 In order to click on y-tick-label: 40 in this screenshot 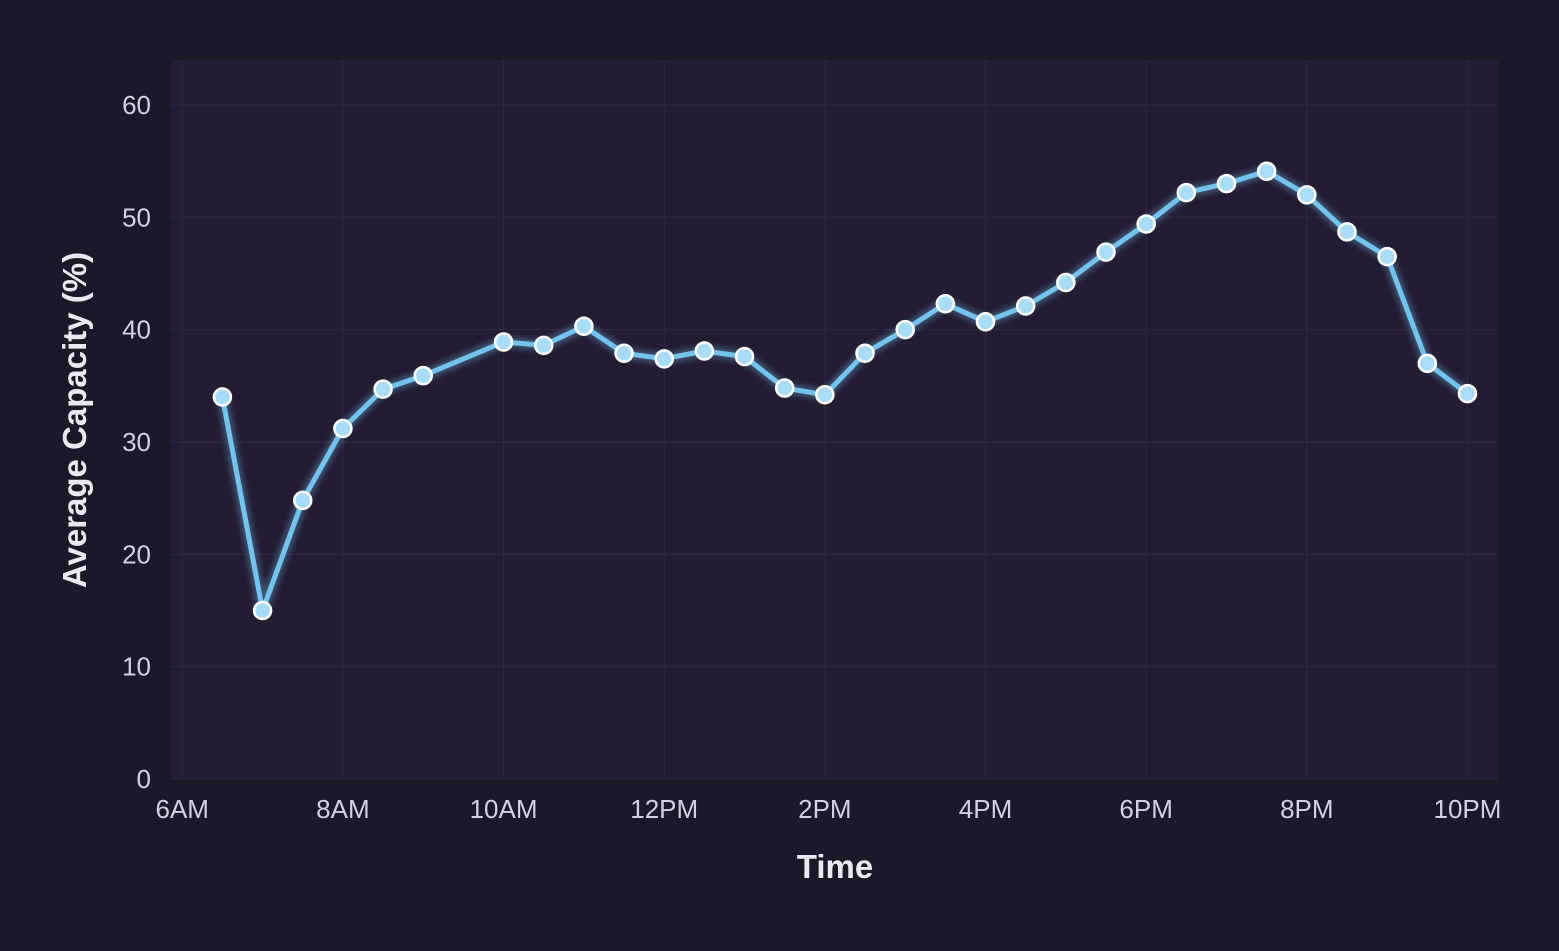, I will do `click(136, 330)`.